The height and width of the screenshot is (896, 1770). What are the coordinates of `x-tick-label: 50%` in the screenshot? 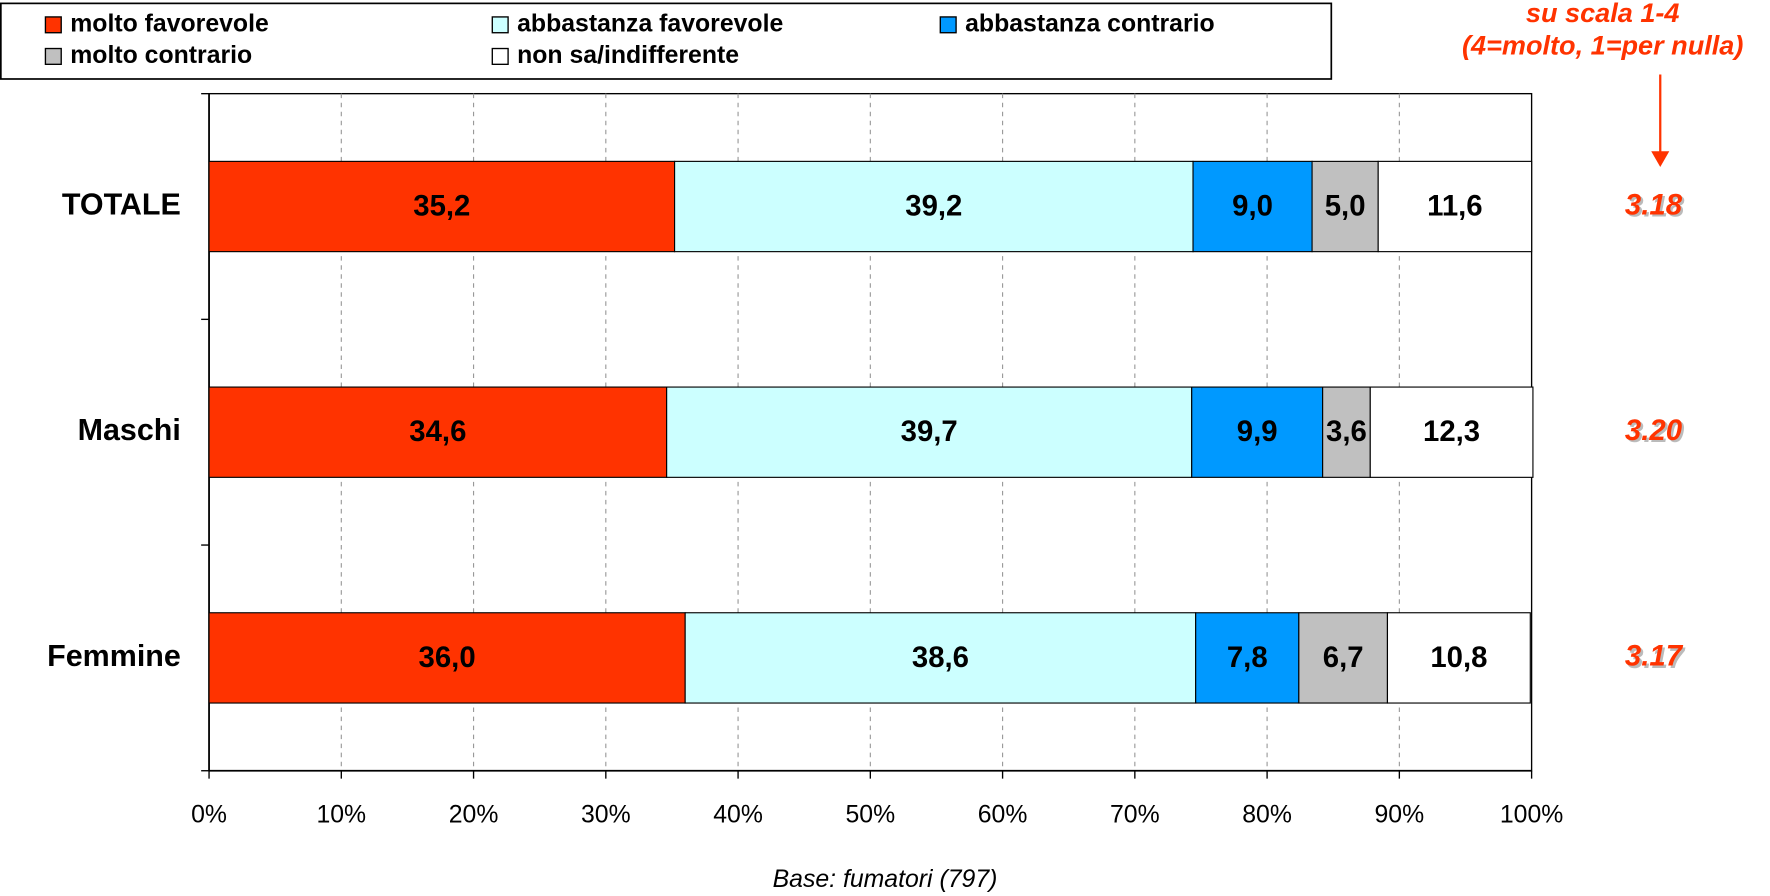 It's located at (870, 814).